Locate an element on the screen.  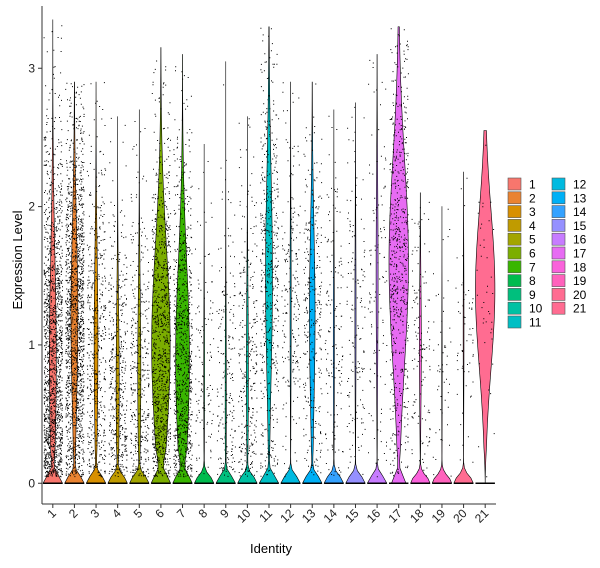
legend-item-9: 9 is located at coordinates (521, 295).